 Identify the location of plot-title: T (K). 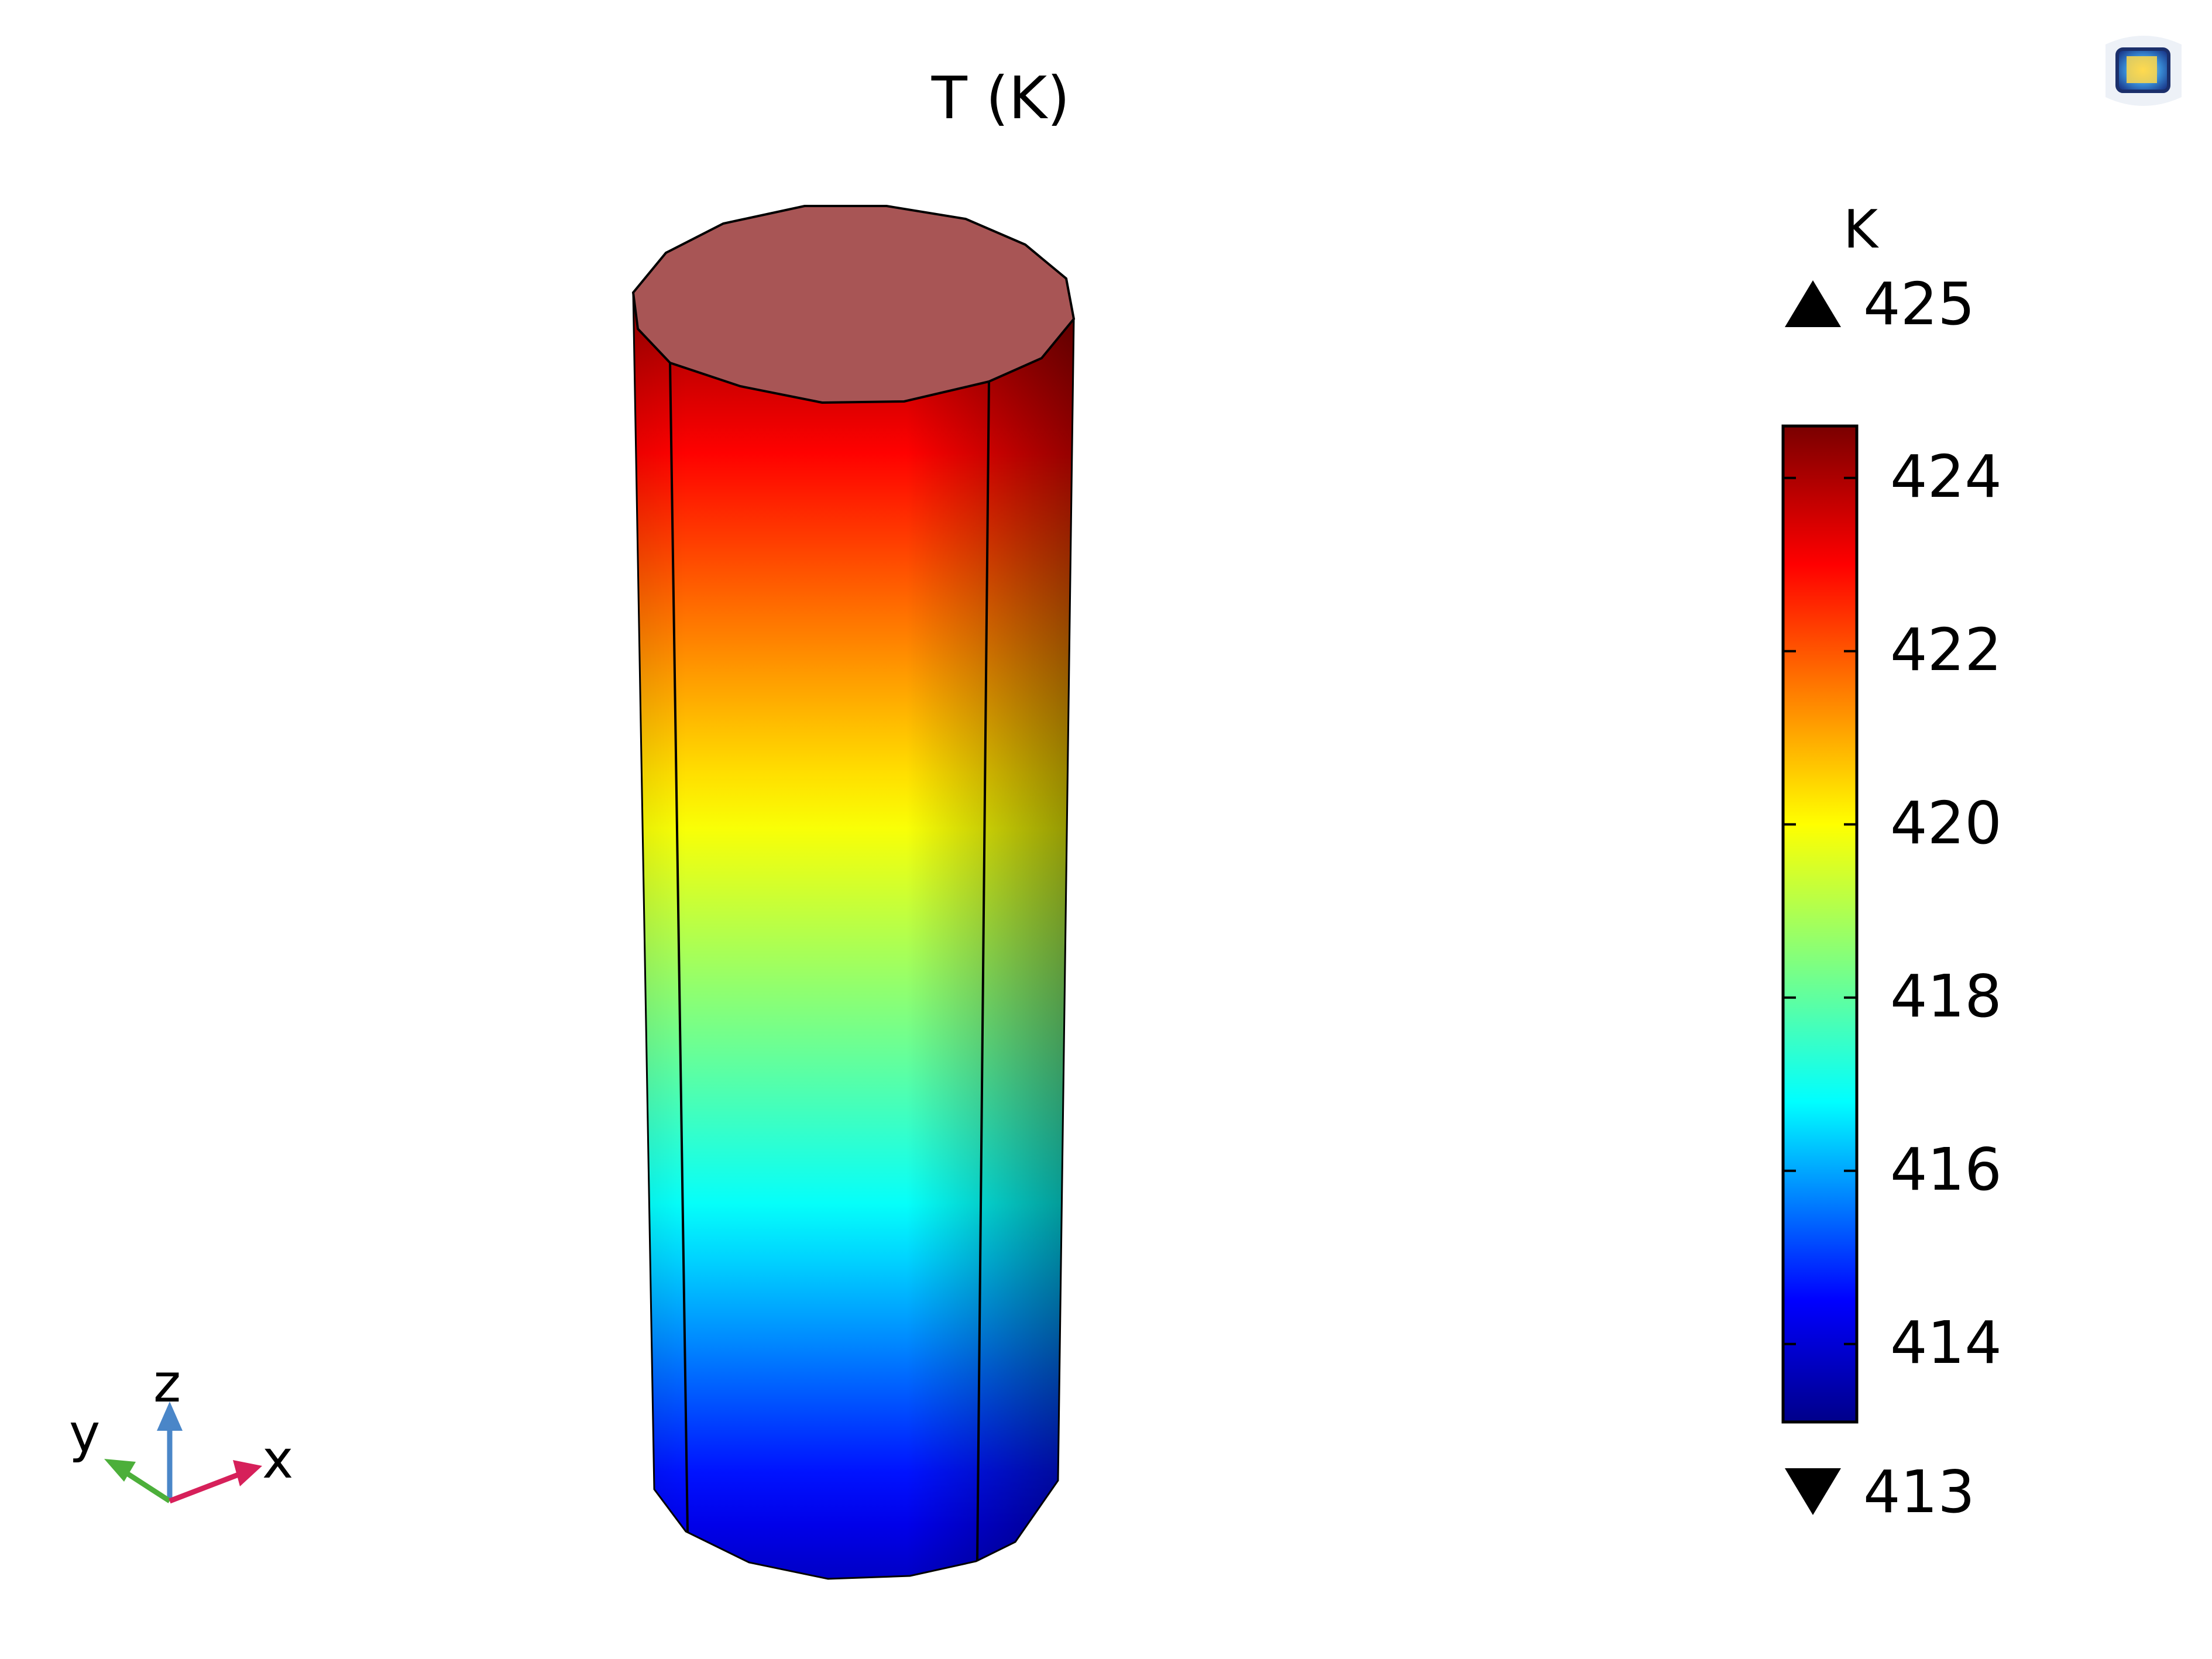
(1000, 98).